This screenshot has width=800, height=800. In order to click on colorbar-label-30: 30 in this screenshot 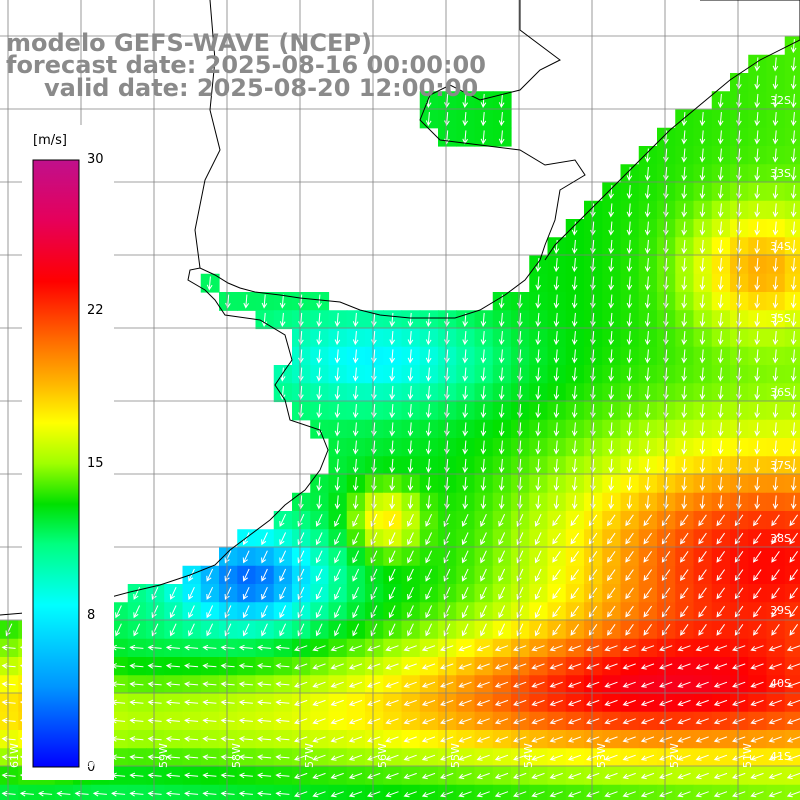, I will do `click(95, 159)`.